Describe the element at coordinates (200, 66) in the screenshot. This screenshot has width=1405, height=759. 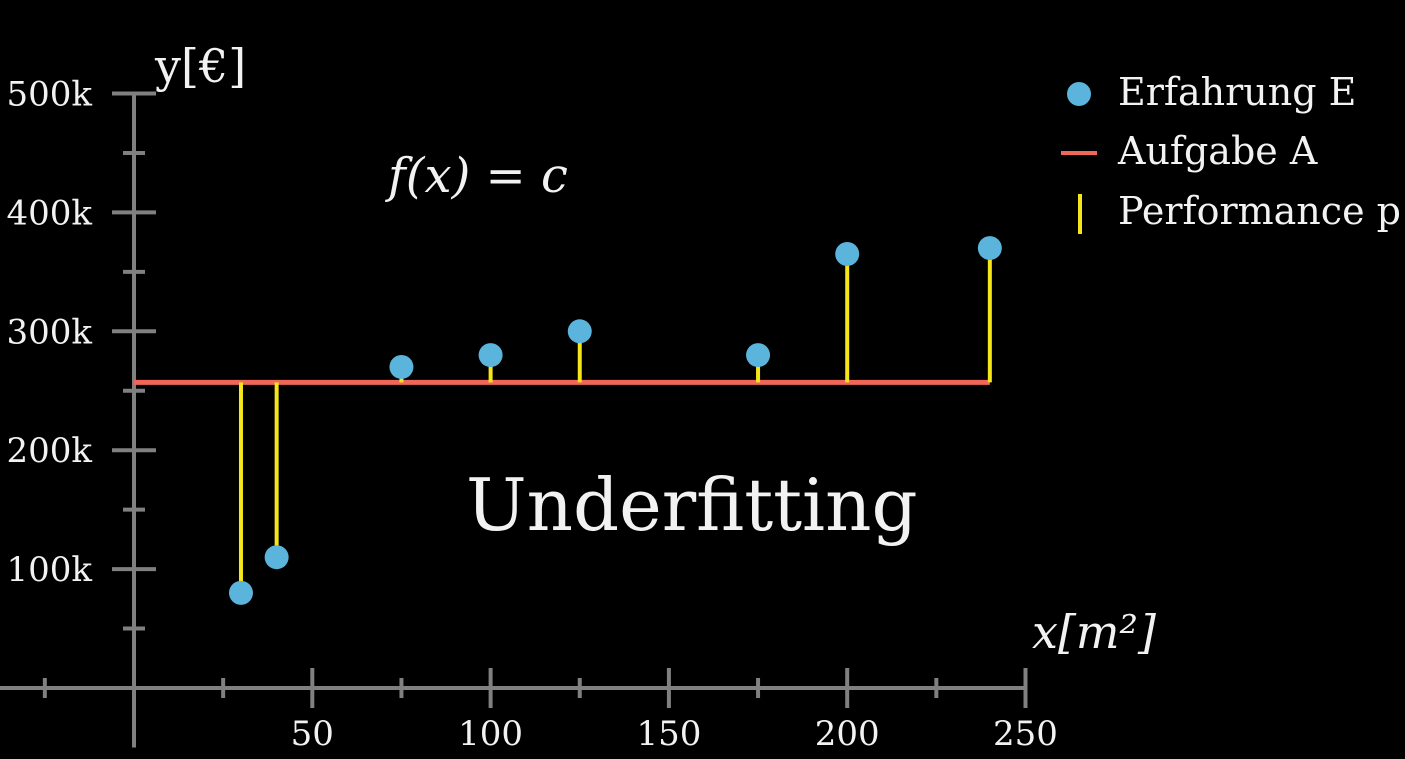
I see `y-axis-label: y[€]` at that location.